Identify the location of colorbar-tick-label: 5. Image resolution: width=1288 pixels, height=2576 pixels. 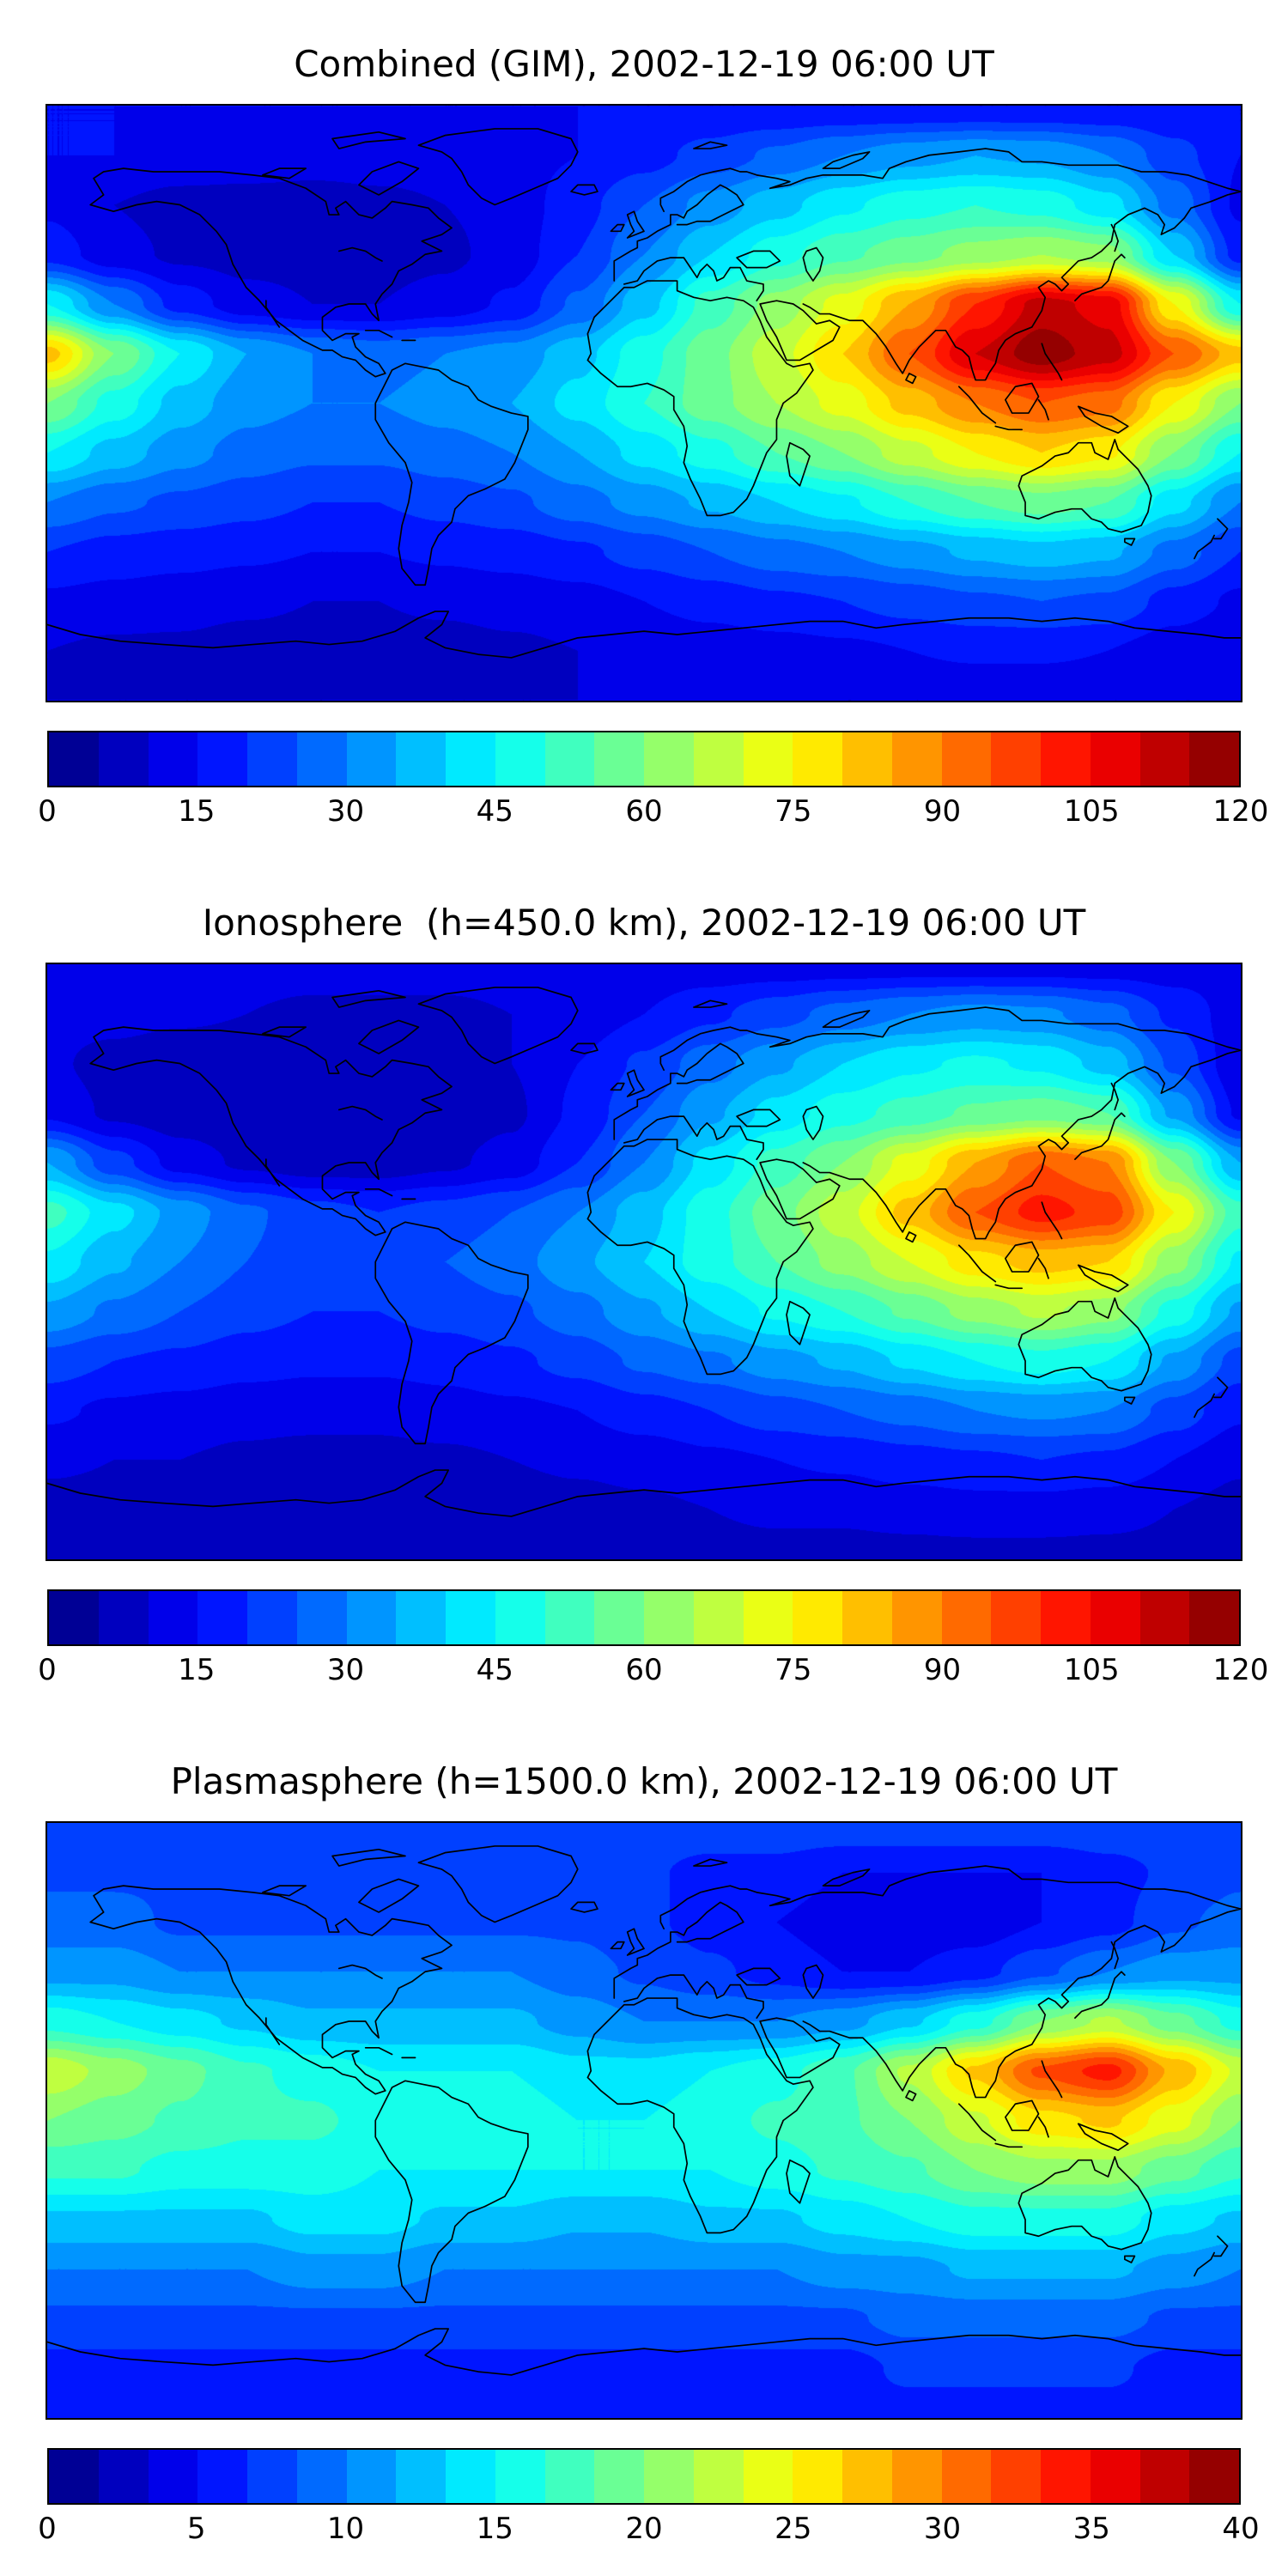
(196, 2529).